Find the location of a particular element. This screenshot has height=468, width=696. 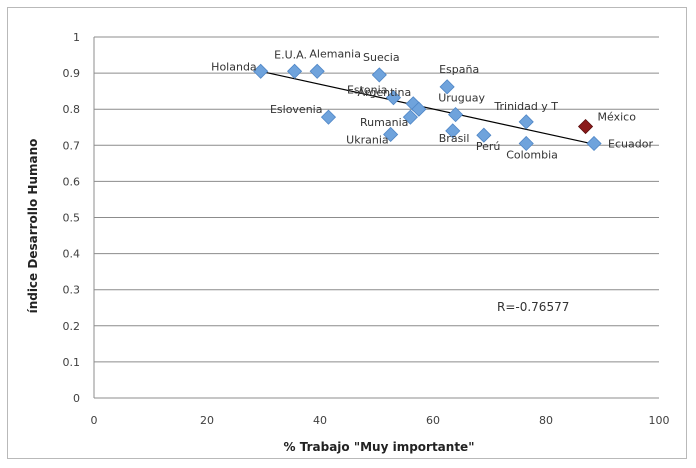

x-tick-label: 0 is located at coordinates (94, 420).